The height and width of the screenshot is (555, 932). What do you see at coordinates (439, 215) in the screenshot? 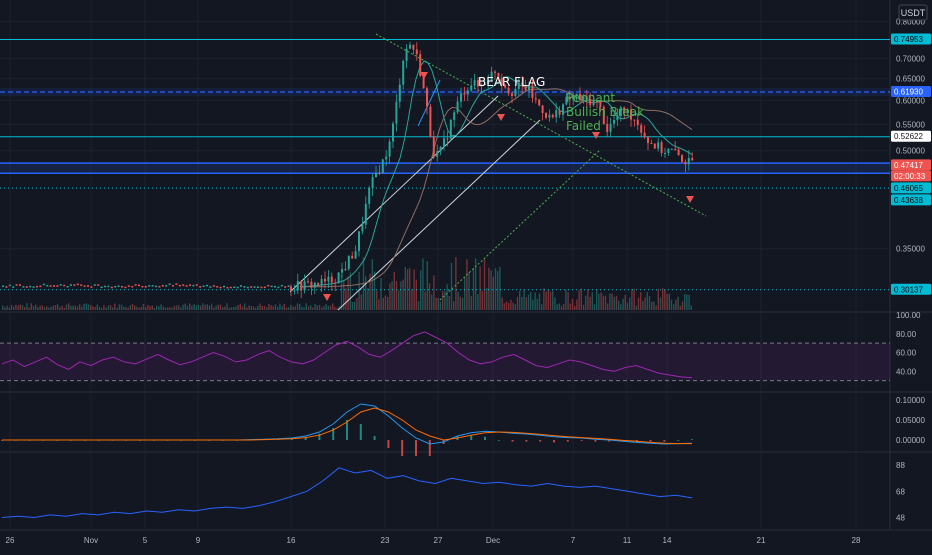
I see `flag-lower-line` at bounding box center [439, 215].